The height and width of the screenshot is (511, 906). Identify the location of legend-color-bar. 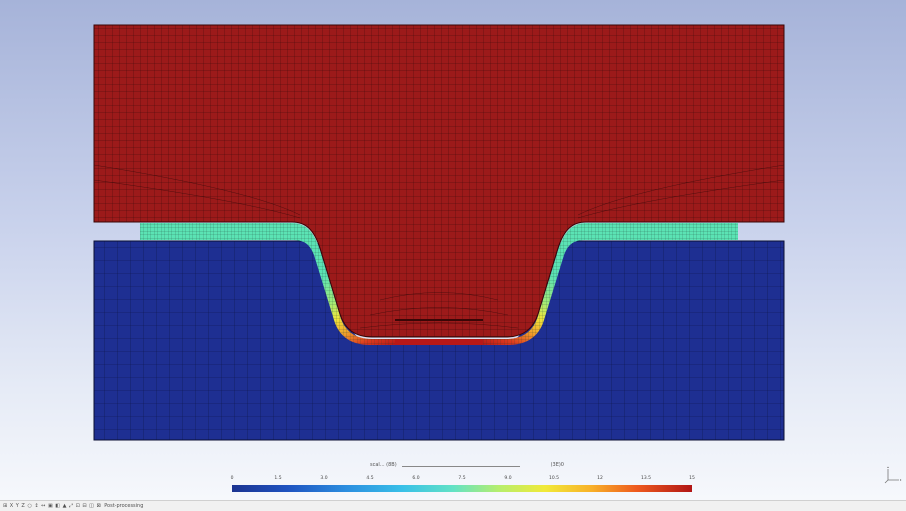
(462, 488).